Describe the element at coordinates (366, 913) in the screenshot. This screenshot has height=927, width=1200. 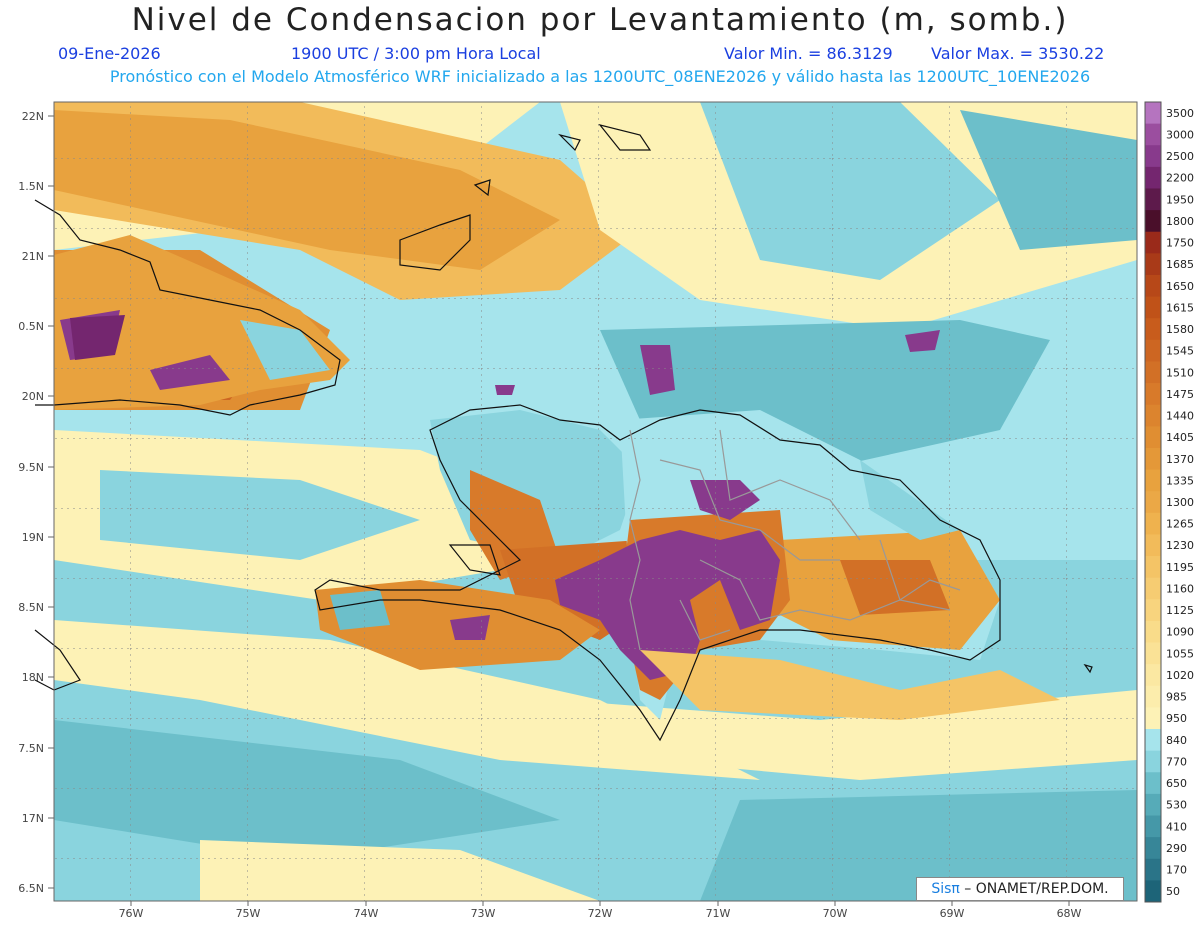
I see `lon-label: 74W` at that location.